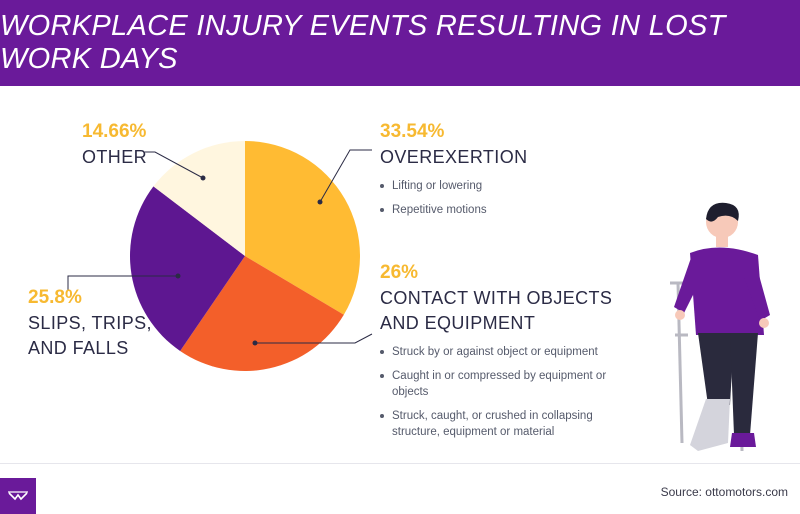 The width and height of the screenshot is (800, 514). What do you see at coordinates (178, 276) in the screenshot?
I see `leader-dot-slips` at bounding box center [178, 276].